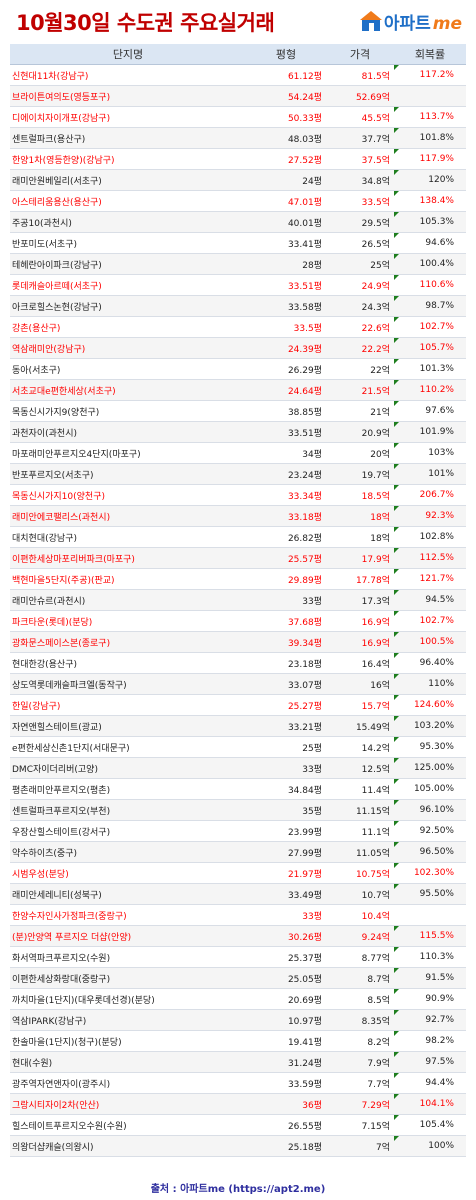  What do you see at coordinates (430, 138) in the screenshot?
I see `cell-recovery: 101.8%` at bounding box center [430, 138].